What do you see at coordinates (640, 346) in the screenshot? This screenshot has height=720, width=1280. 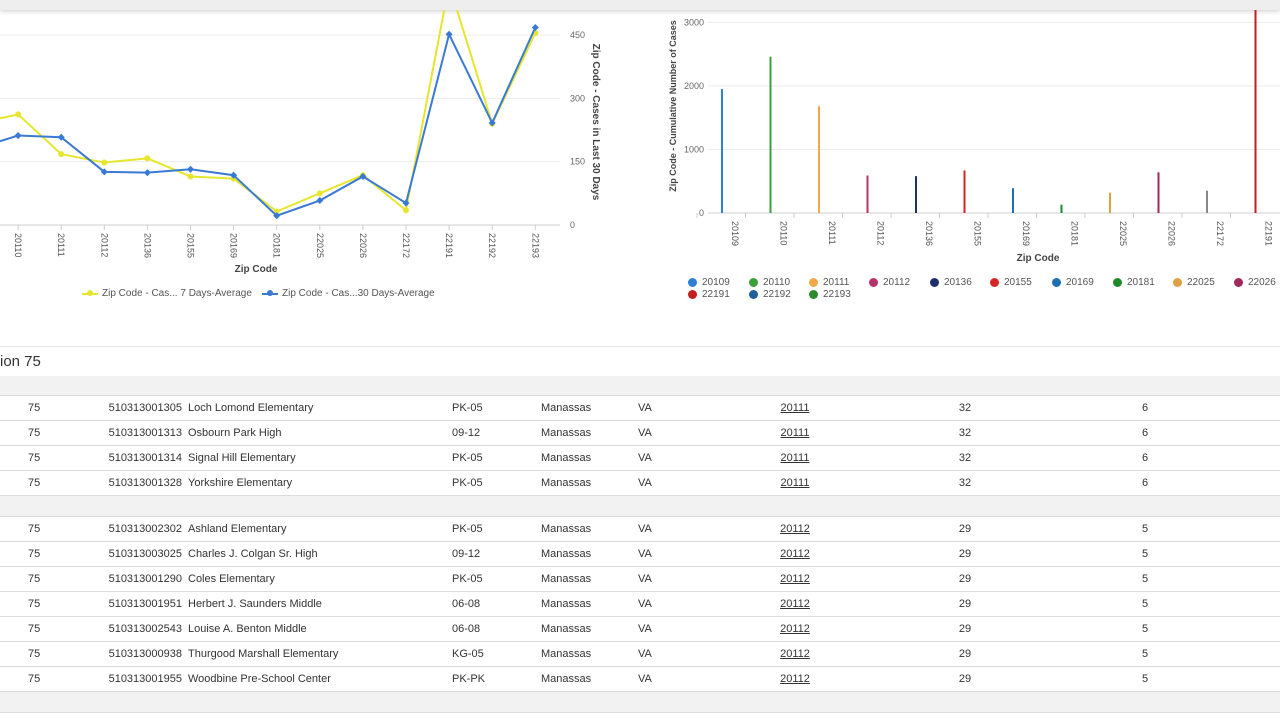 I see `section-divider` at bounding box center [640, 346].